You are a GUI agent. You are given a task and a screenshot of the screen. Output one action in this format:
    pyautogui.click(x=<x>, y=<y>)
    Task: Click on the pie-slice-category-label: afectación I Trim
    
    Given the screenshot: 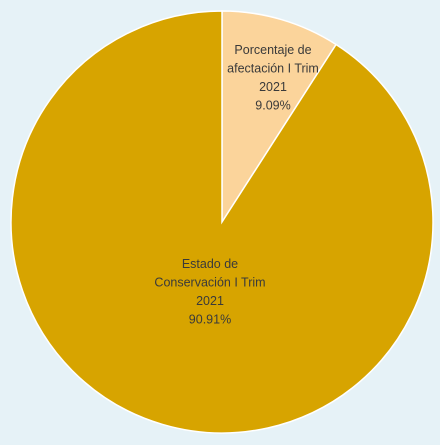 What is the action you would take?
    pyautogui.click(x=273, y=69)
    